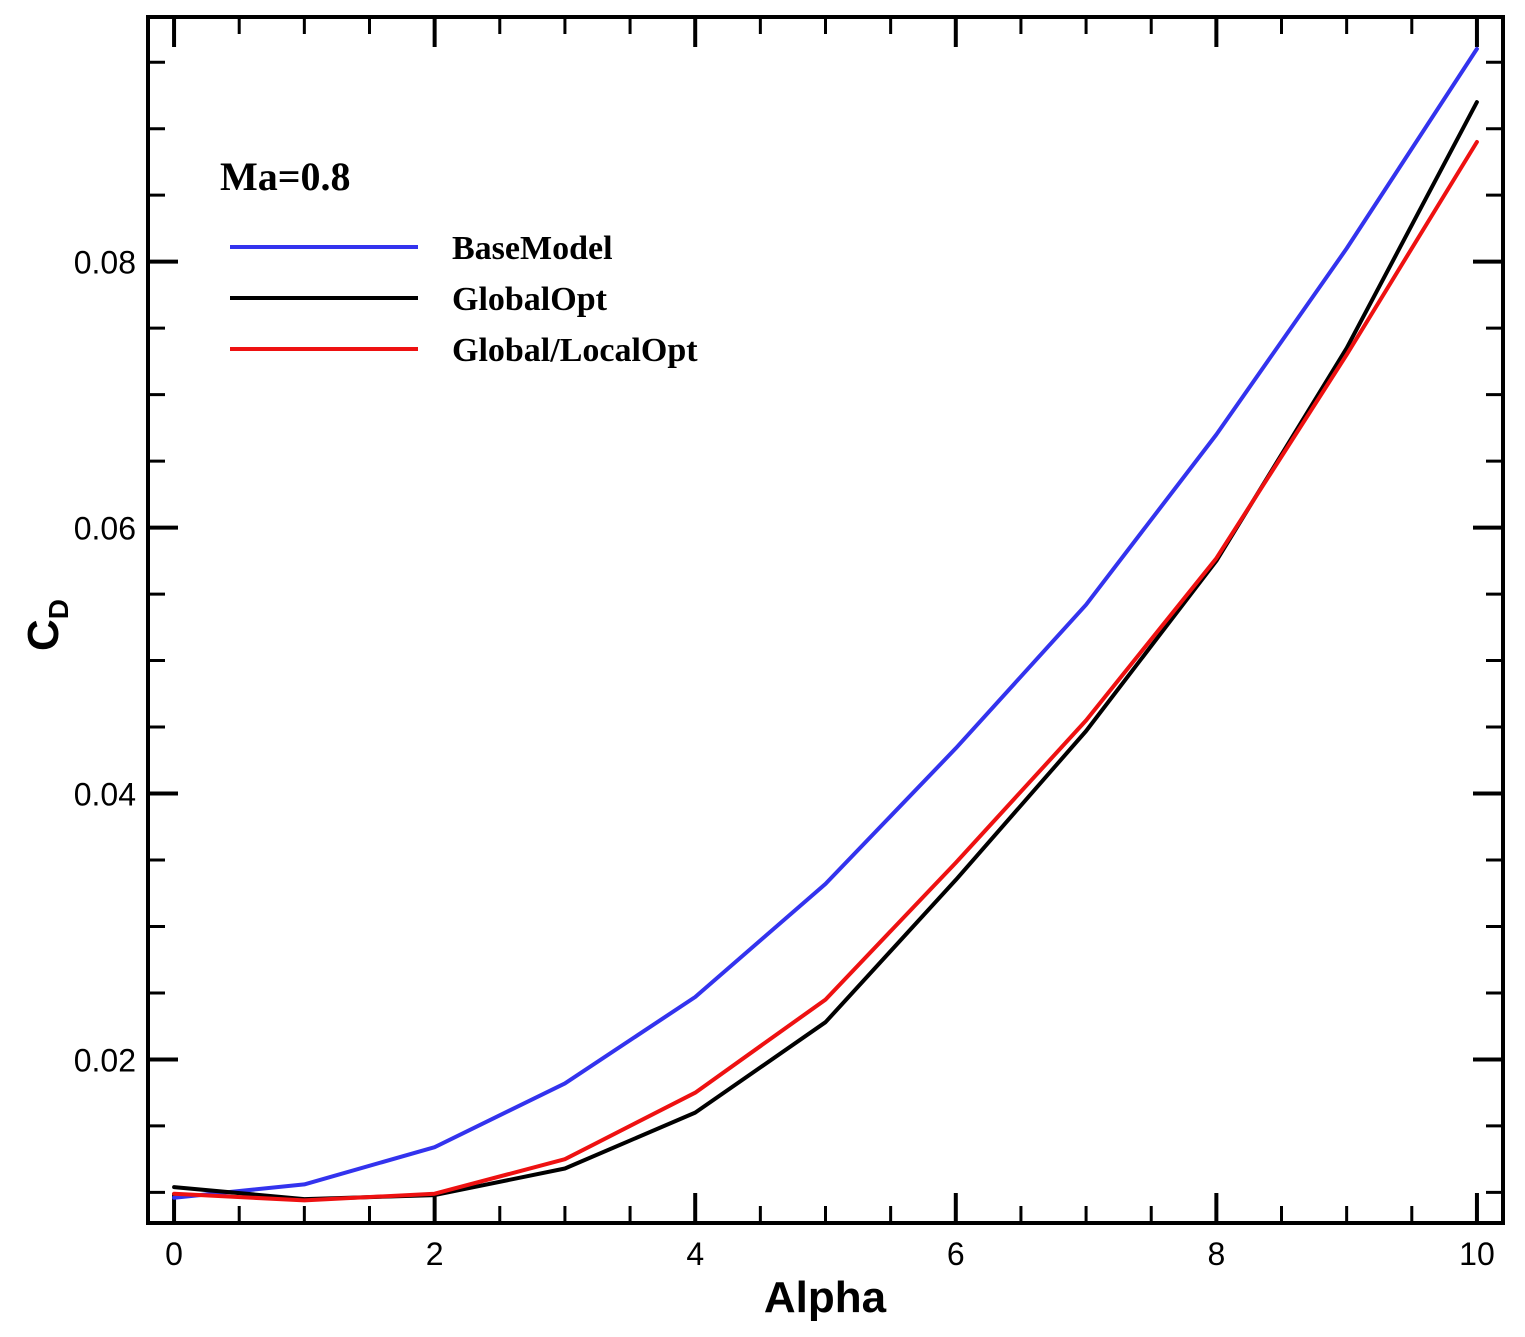 Image resolution: width=1525 pixels, height=1337 pixels. I want to click on x-tick-label: 4, so click(695, 1254).